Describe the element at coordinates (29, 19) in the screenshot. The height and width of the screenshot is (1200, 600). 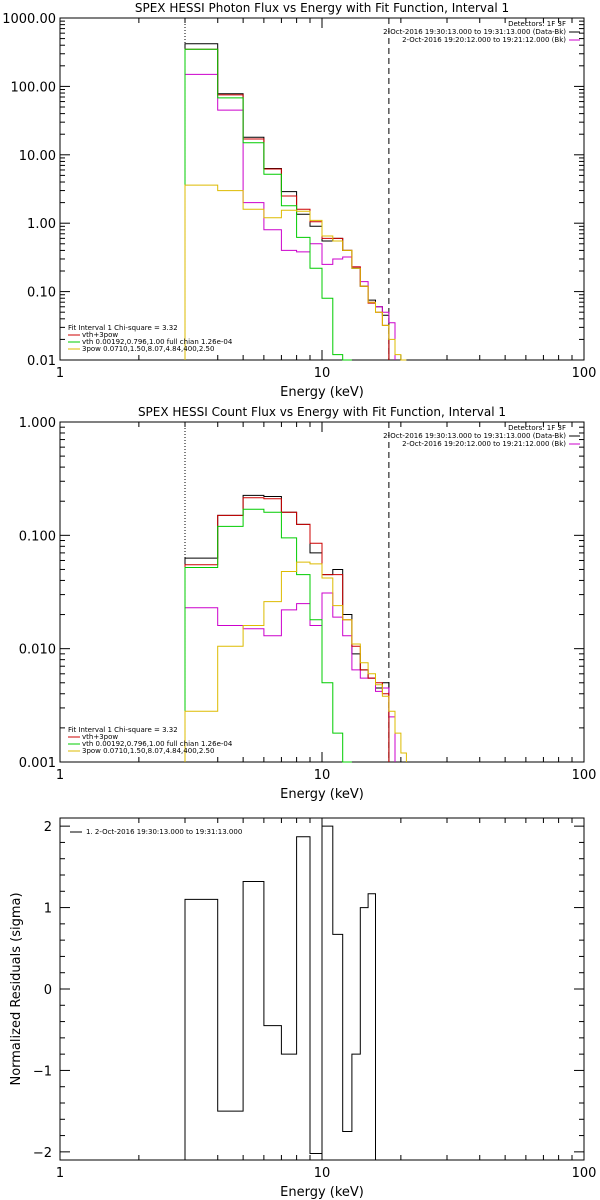
I see `y-tick-label: 1000.00` at that location.